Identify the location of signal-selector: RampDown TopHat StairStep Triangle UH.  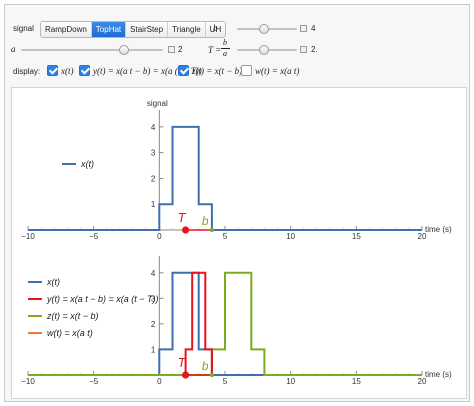
(133, 29).